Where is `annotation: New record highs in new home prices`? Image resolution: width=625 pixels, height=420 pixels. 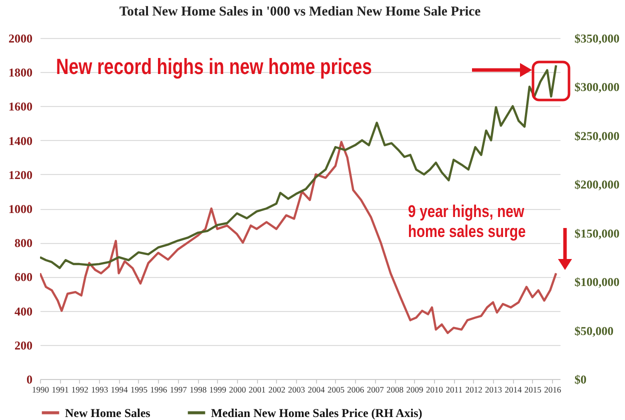
annotation: New record highs in new home prices is located at coordinates (214, 67).